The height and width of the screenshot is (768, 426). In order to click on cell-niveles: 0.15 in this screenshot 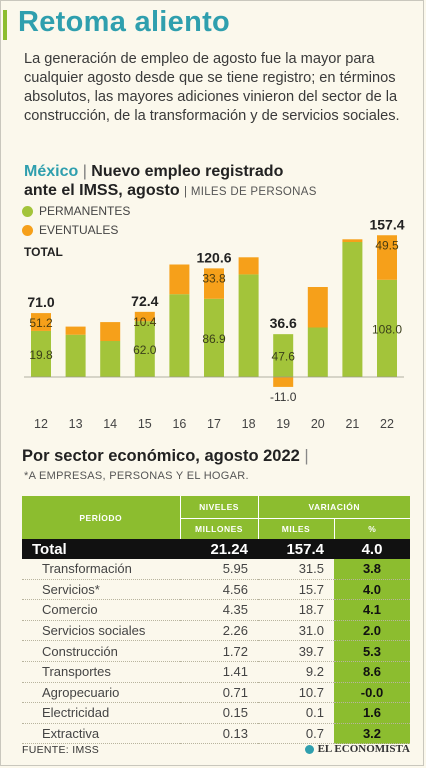, I will do `click(219, 713)`.